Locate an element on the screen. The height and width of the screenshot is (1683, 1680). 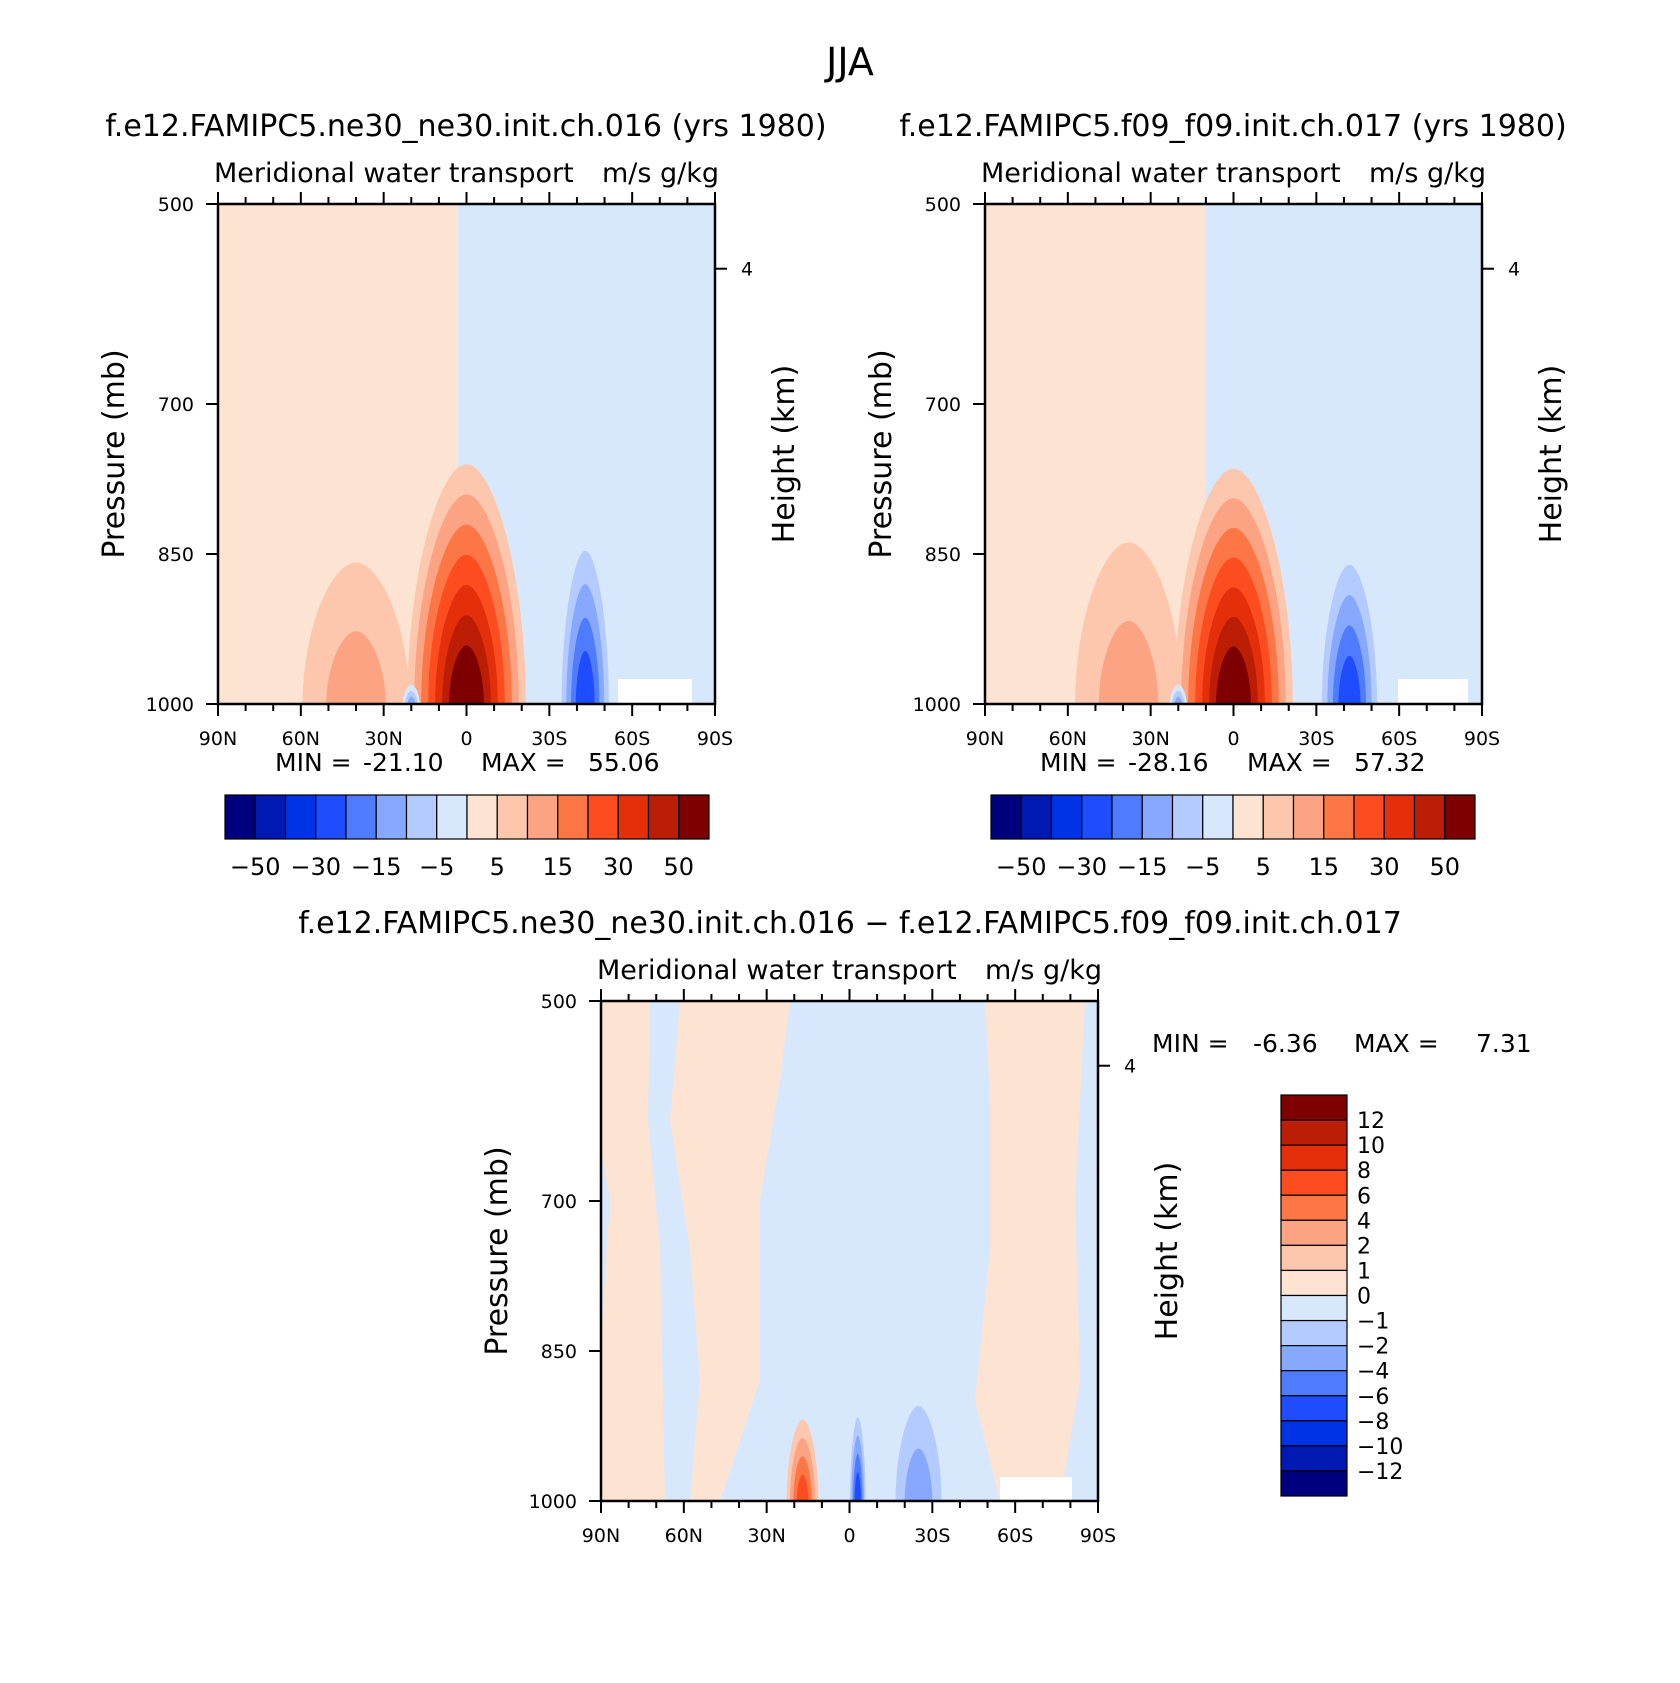
colorbar-label: 8 is located at coordinates (1364, 1171).